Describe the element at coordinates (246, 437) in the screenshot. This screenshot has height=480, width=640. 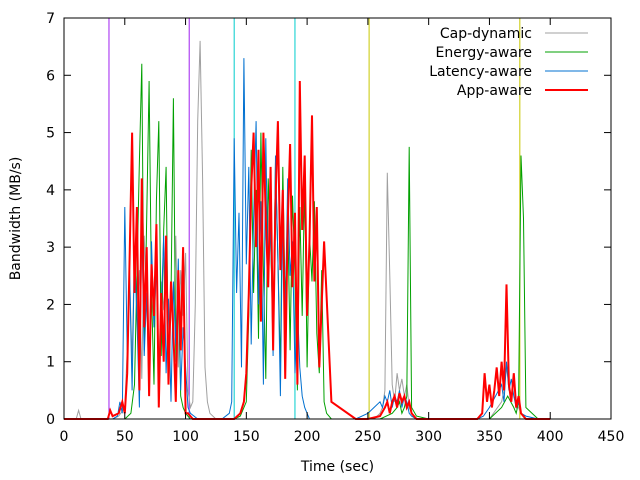
I see `x-tick-label: 150` at that location.